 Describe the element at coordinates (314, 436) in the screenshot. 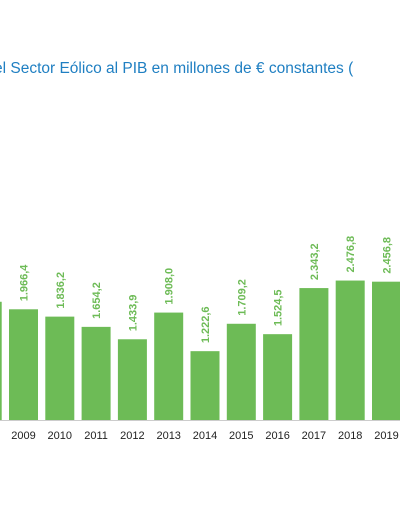

I see `x-tick-2017: 2017` at that location.